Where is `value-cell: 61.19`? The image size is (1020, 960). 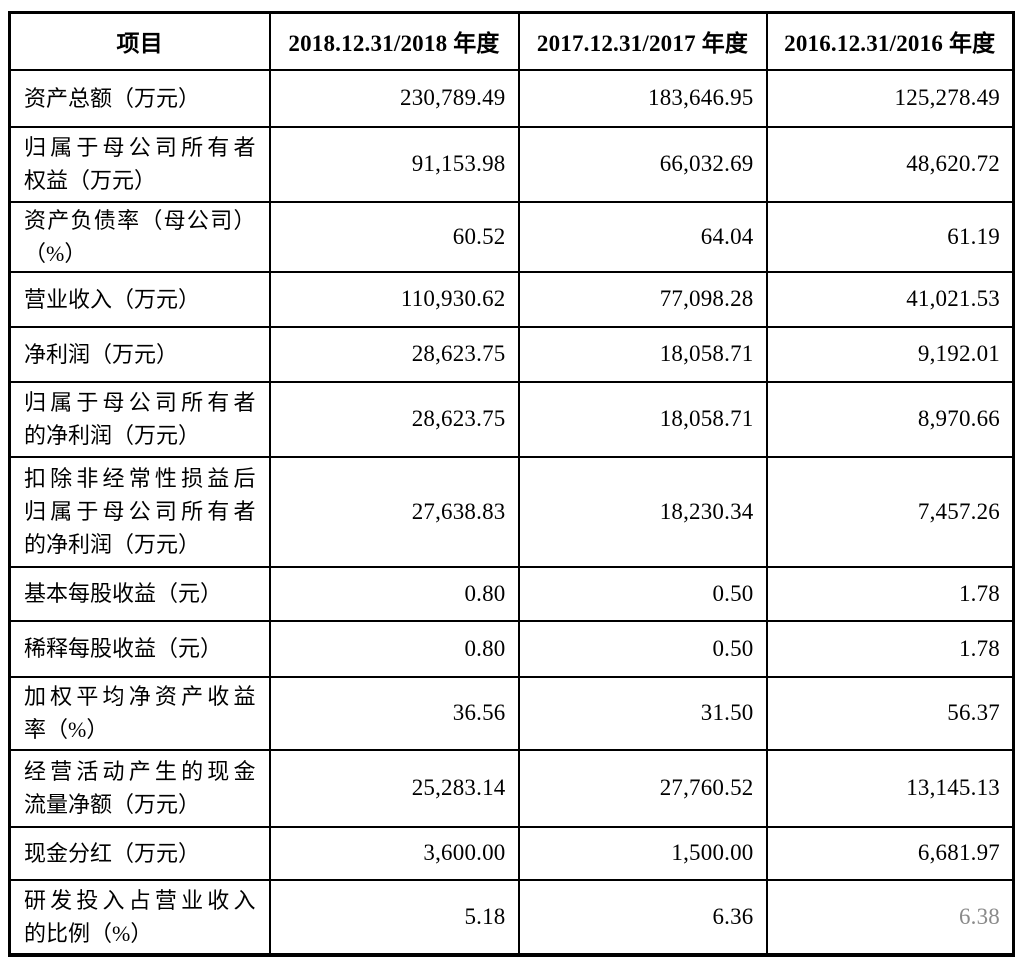
value-cell: 61.19 is located at coordinates (890, 236).